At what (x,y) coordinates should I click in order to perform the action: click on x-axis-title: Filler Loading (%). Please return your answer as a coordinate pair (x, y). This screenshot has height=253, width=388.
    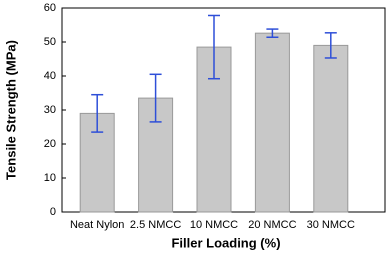
    Looking at the image, I should click on (225, 242).